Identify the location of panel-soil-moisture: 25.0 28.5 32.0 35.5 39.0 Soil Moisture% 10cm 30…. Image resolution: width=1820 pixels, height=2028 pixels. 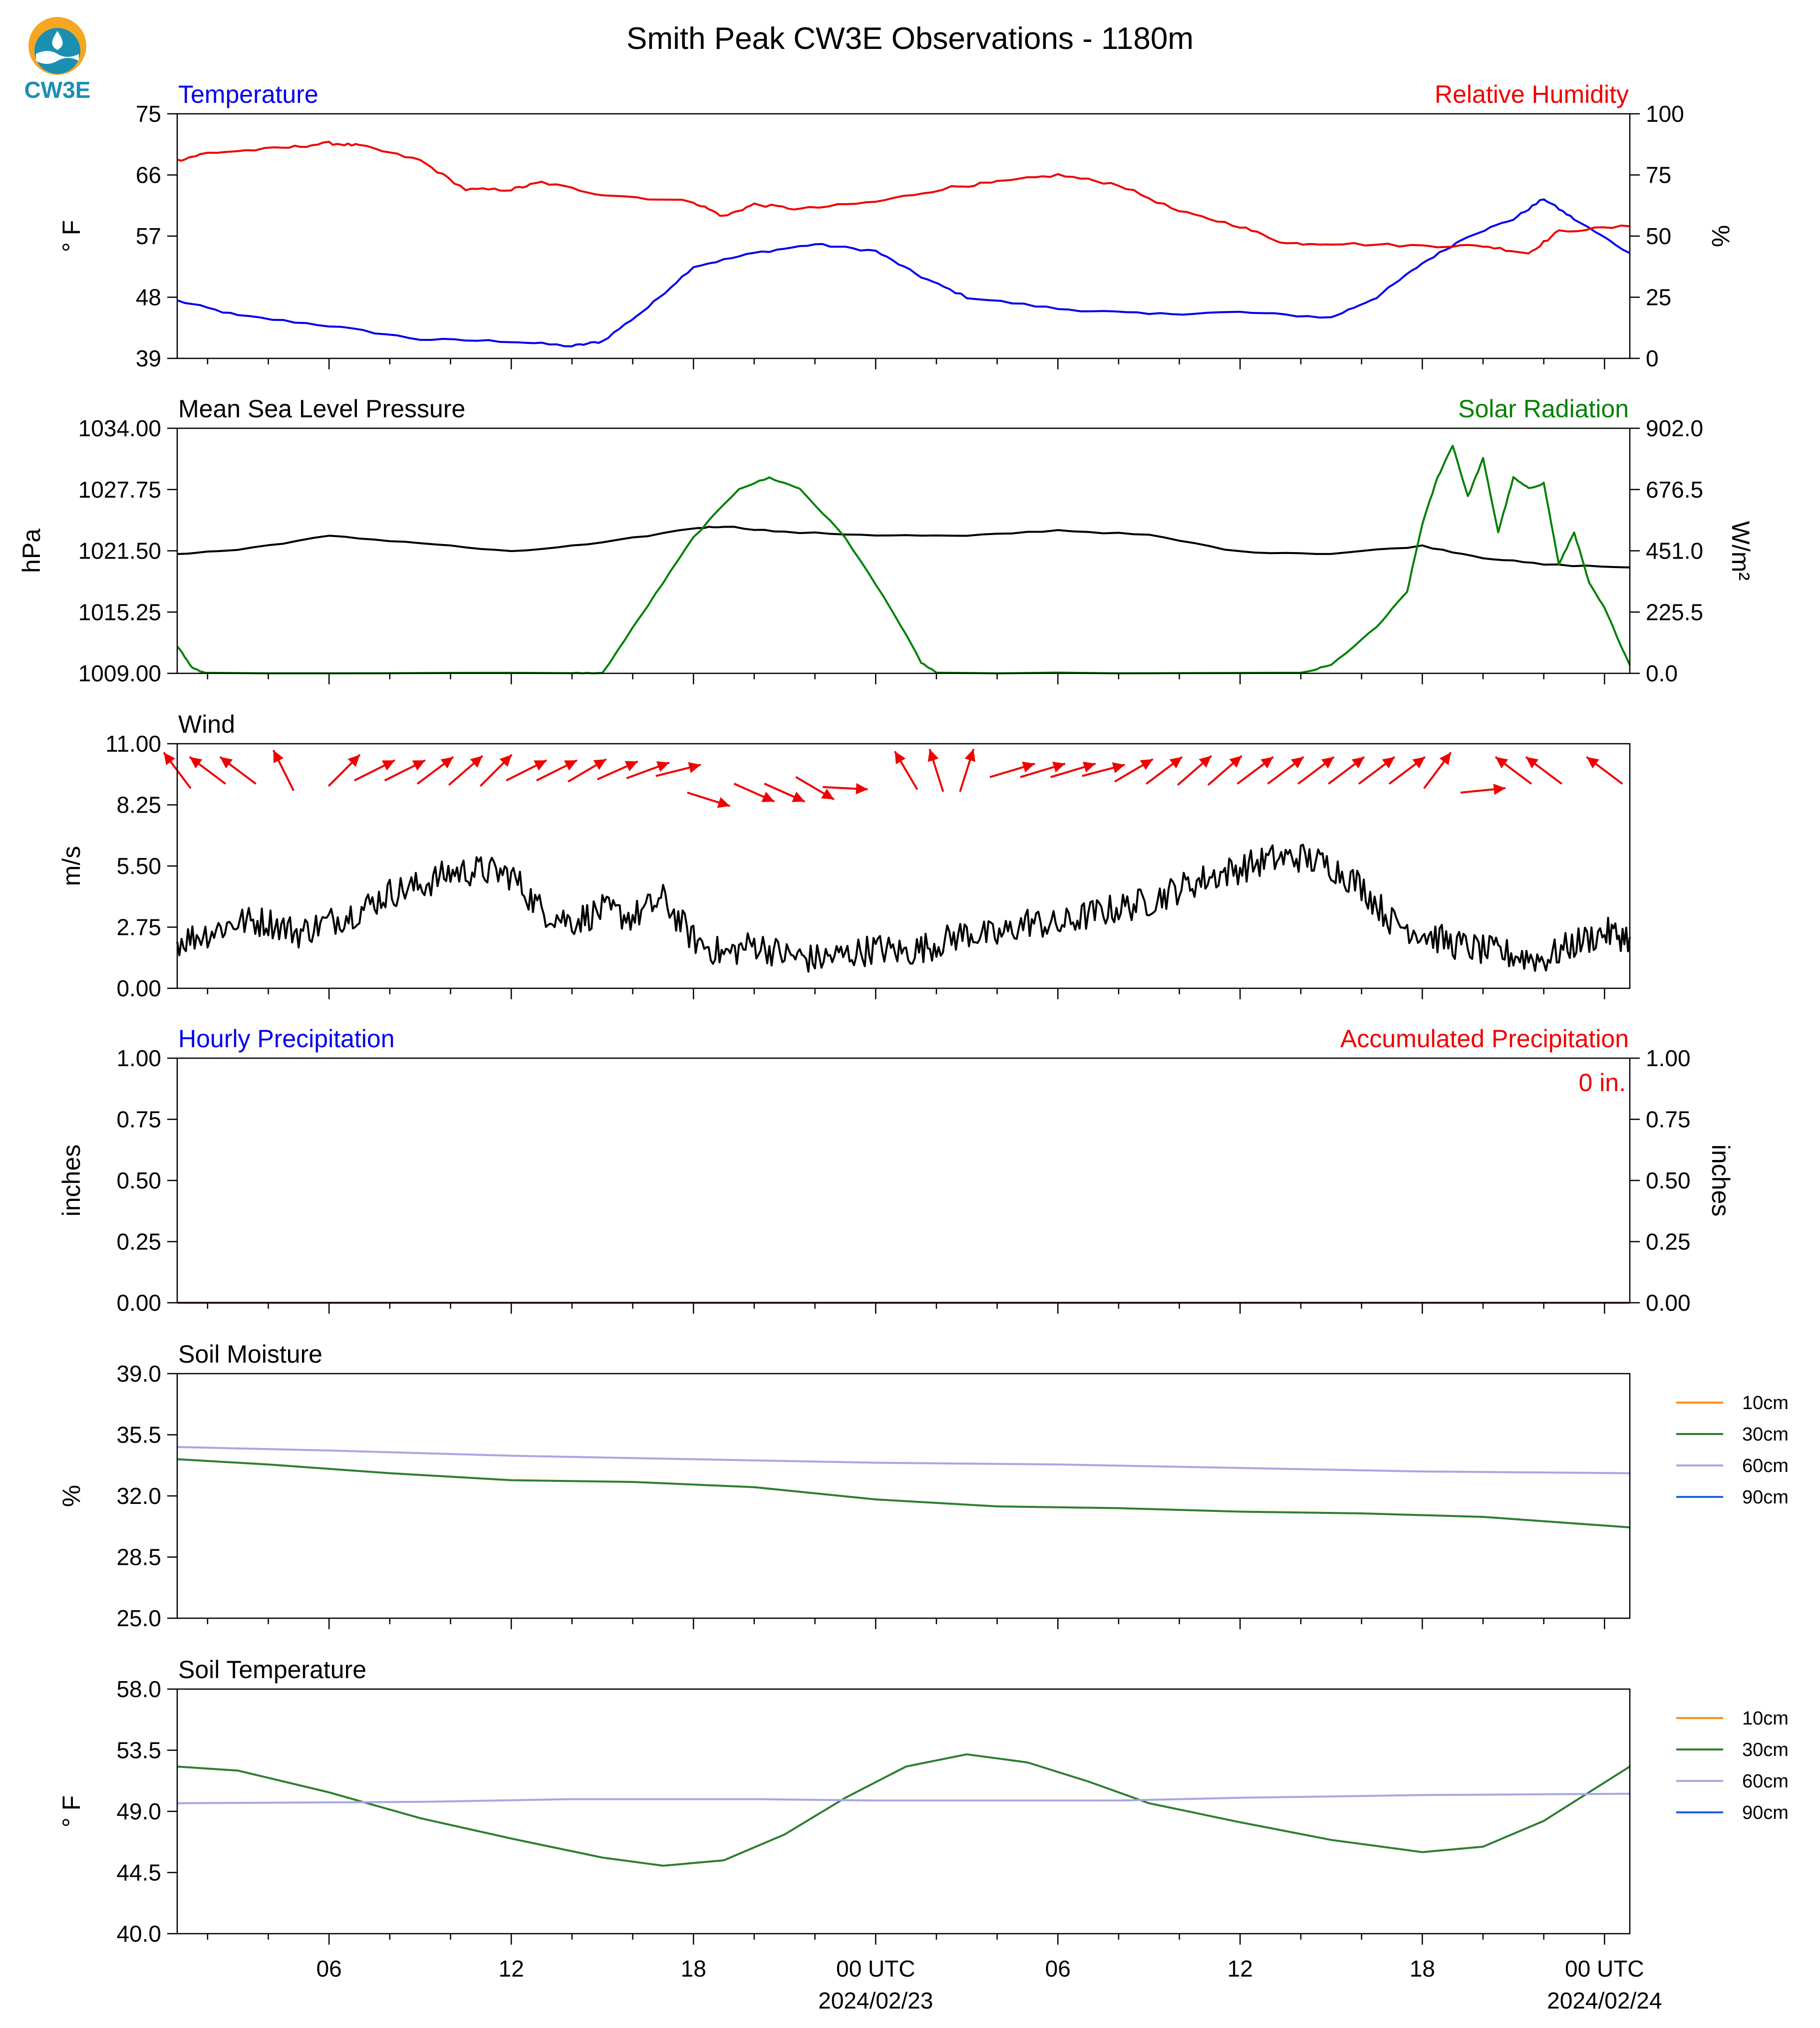
(923, 1485).